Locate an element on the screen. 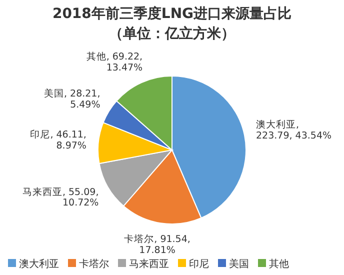 This screenshot has height=275, width=344. chart-subtitle: （单位：亿立方米） is located at coordinates (172, 33).